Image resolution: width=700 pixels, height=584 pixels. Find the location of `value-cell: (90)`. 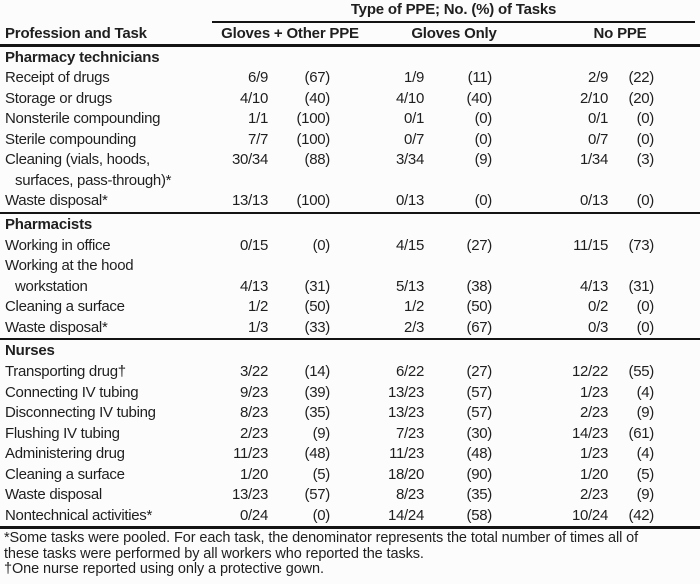

value-cell: (90) is located at coordinates (479, 474).